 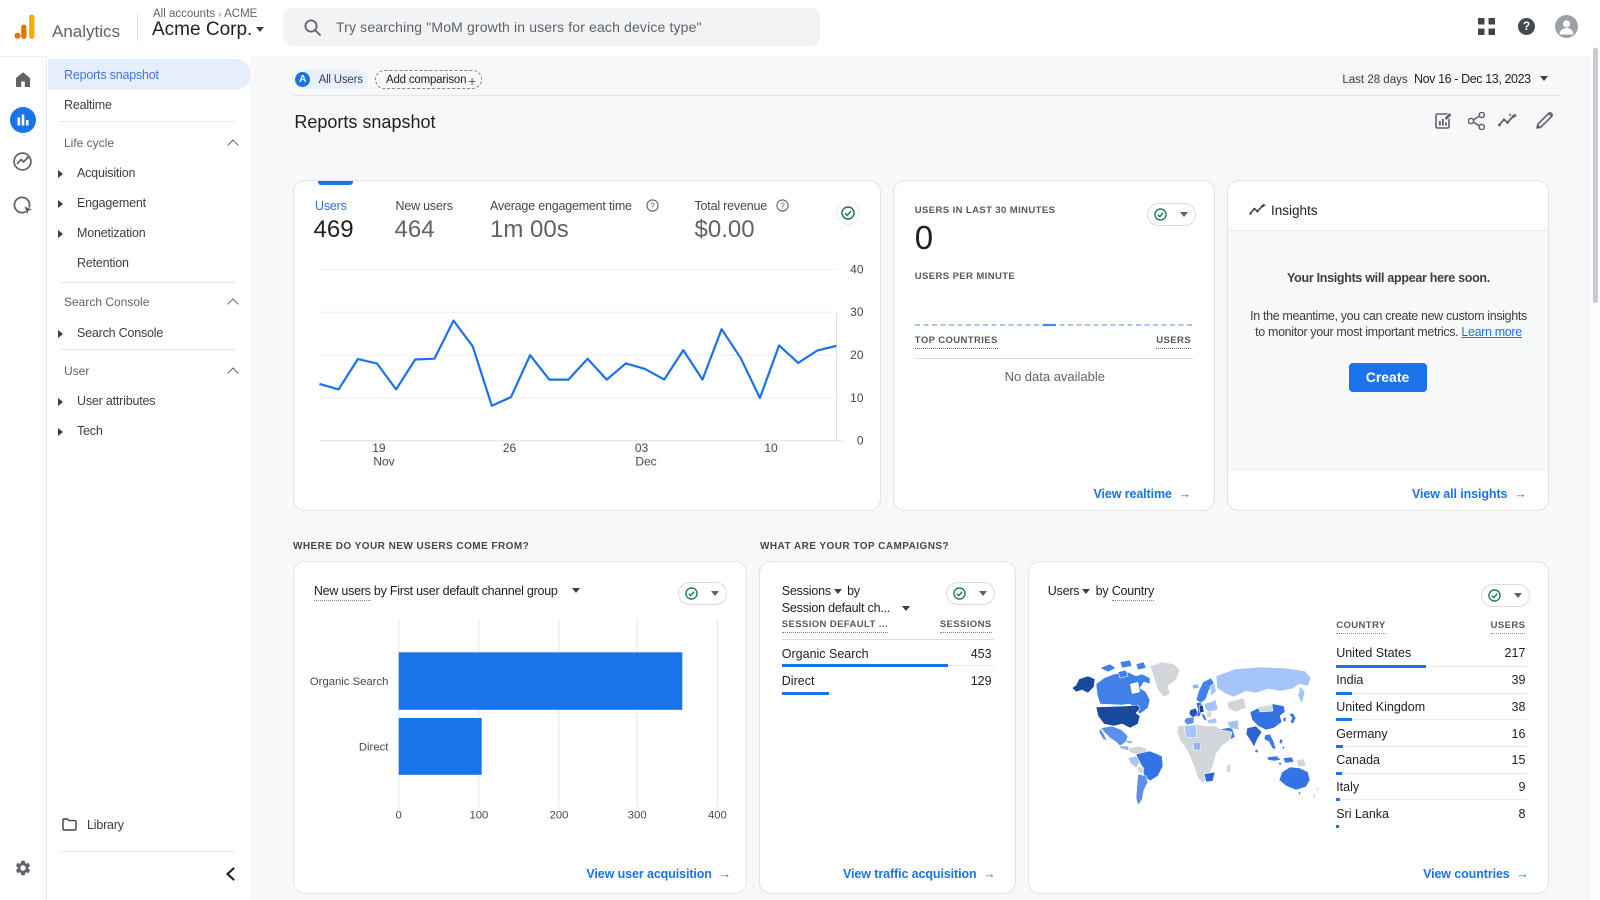 What do you see at coordinates (857, 270) in the screenshot?
I see `svg-text: 40` at bounding box center [857, 270].